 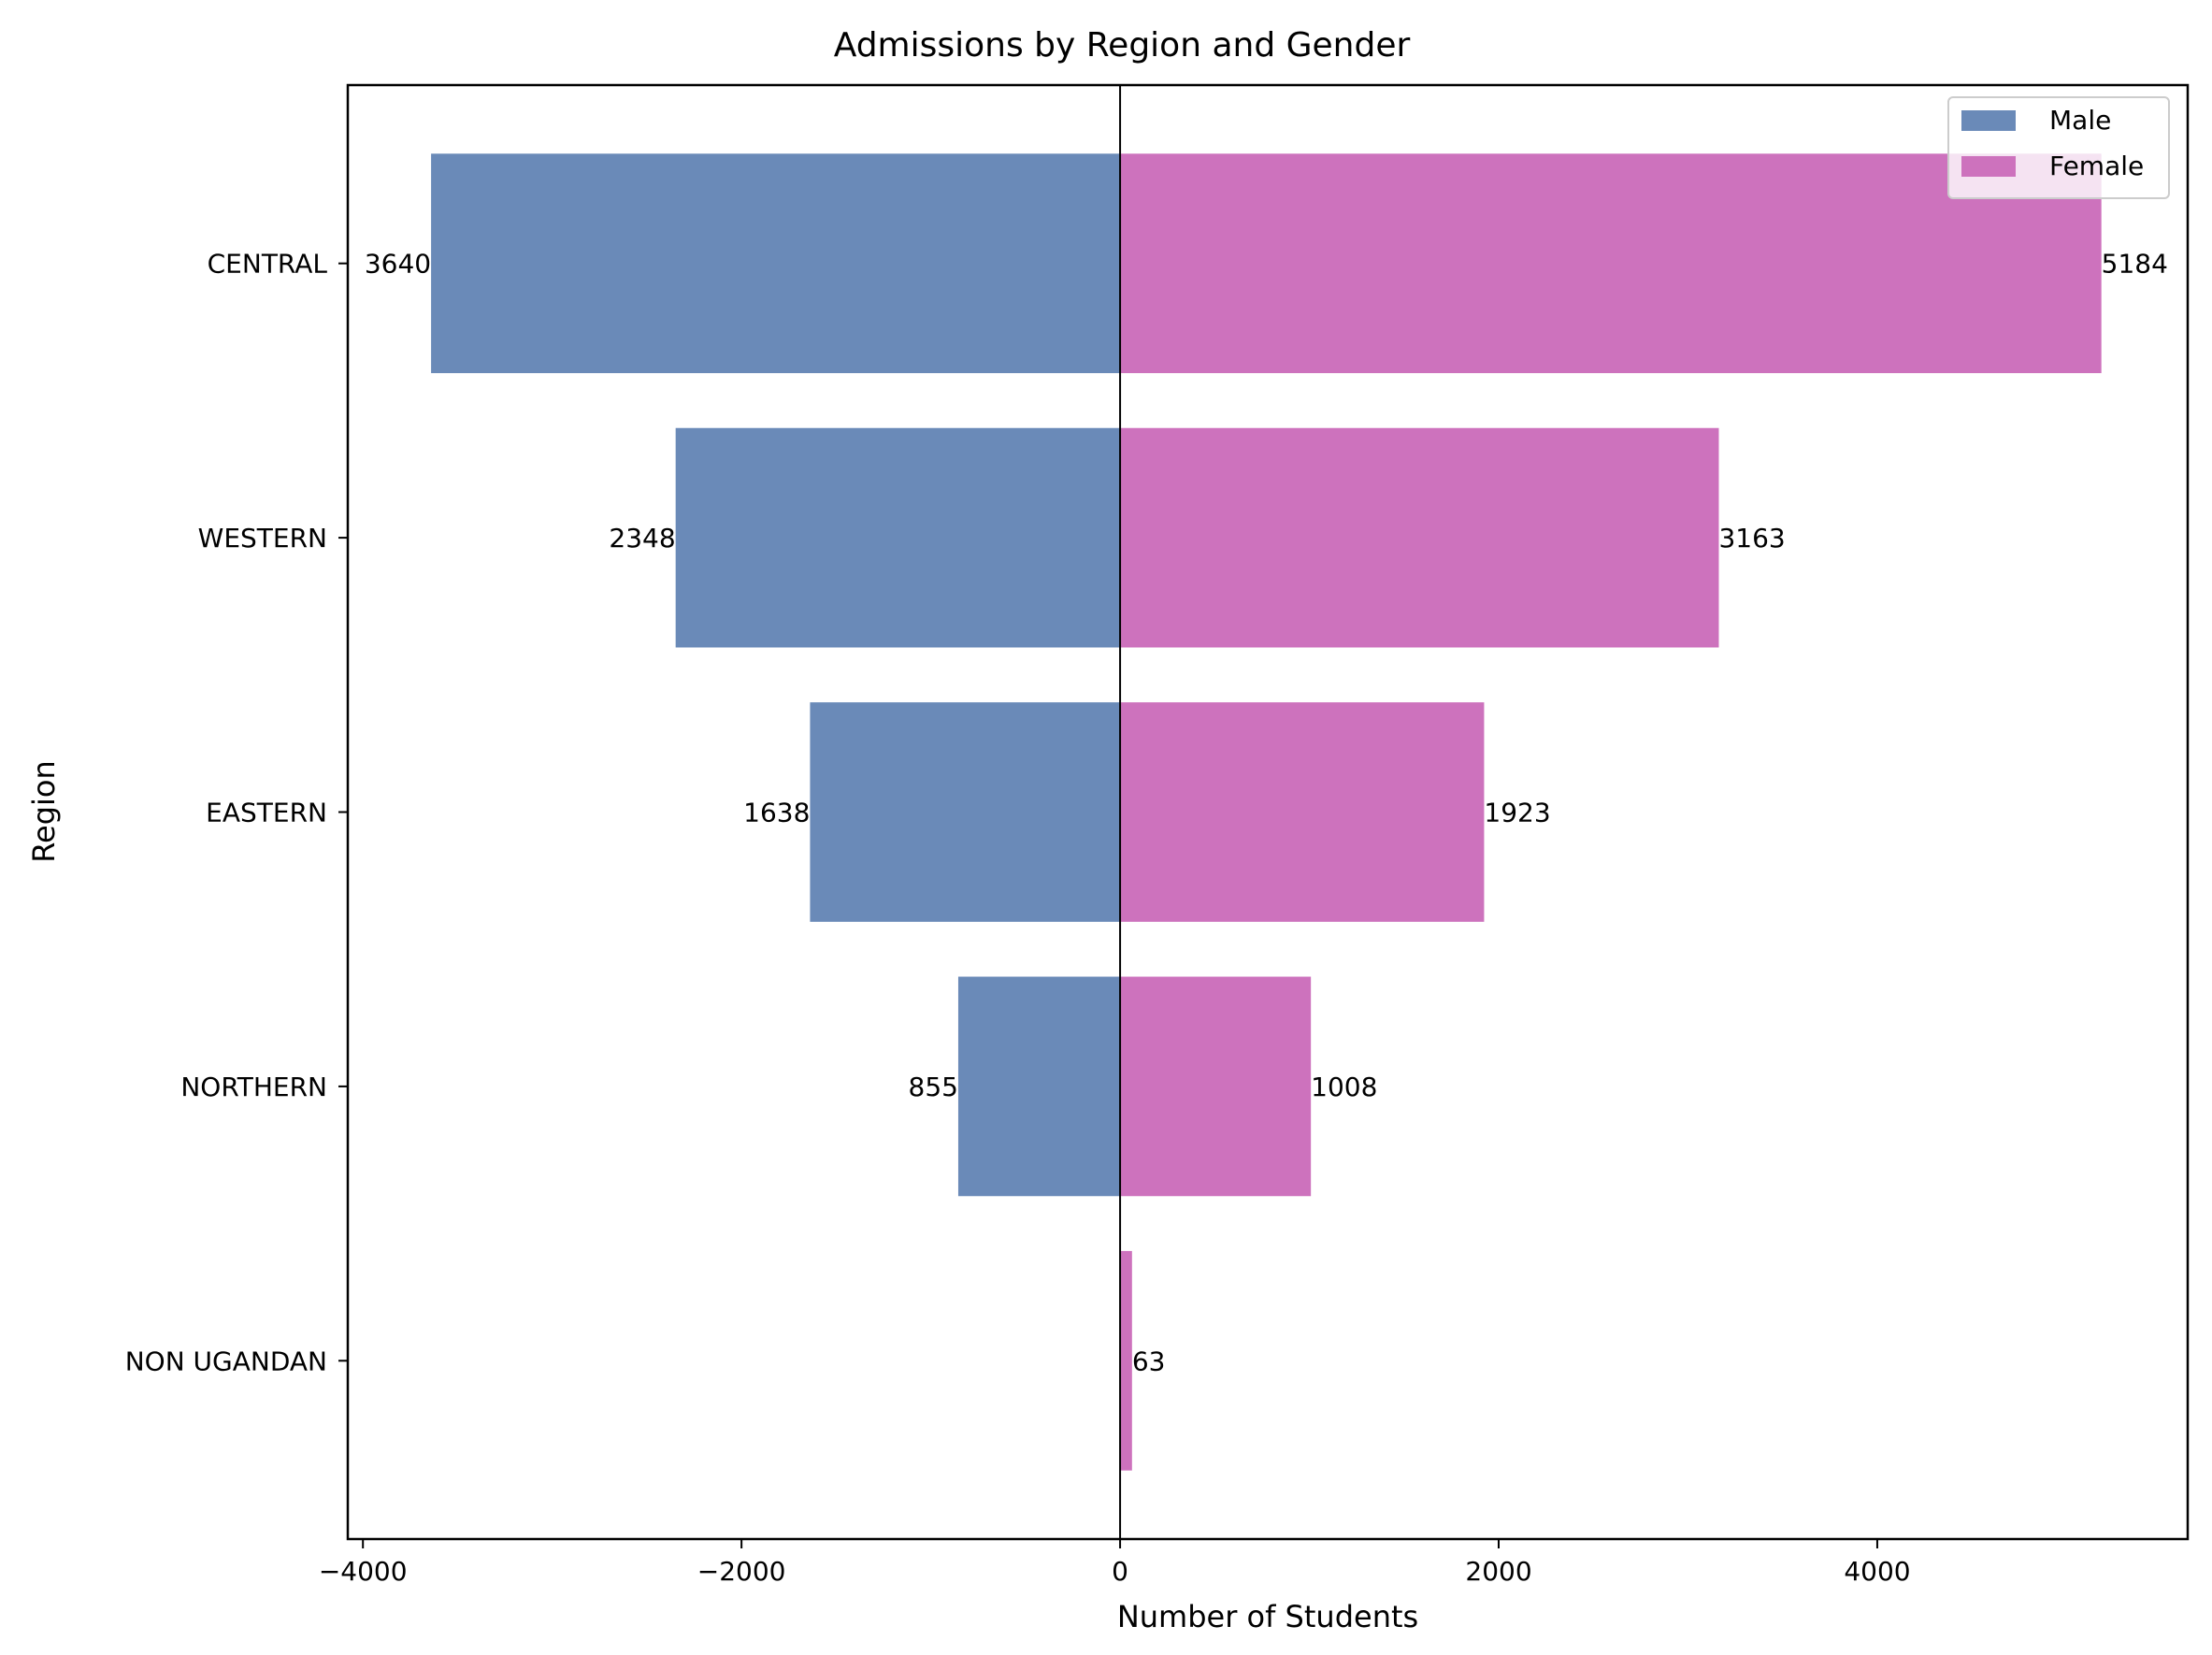 What do you see at coordinates (1120, 1571) in the screenshot?
I see `x-tick-label: 0` at bounding box center [1120, 1571].